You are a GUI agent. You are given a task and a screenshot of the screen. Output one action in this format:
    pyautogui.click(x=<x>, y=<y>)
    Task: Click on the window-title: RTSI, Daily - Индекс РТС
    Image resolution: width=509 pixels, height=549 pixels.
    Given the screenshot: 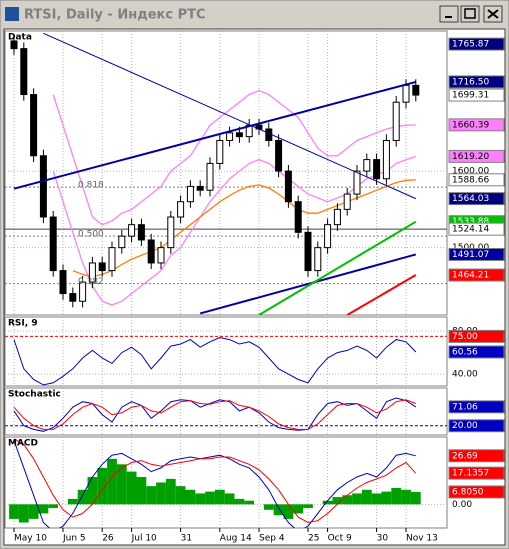 What is the action you would take?
    pyautogui.click(x=115, y=15)
    